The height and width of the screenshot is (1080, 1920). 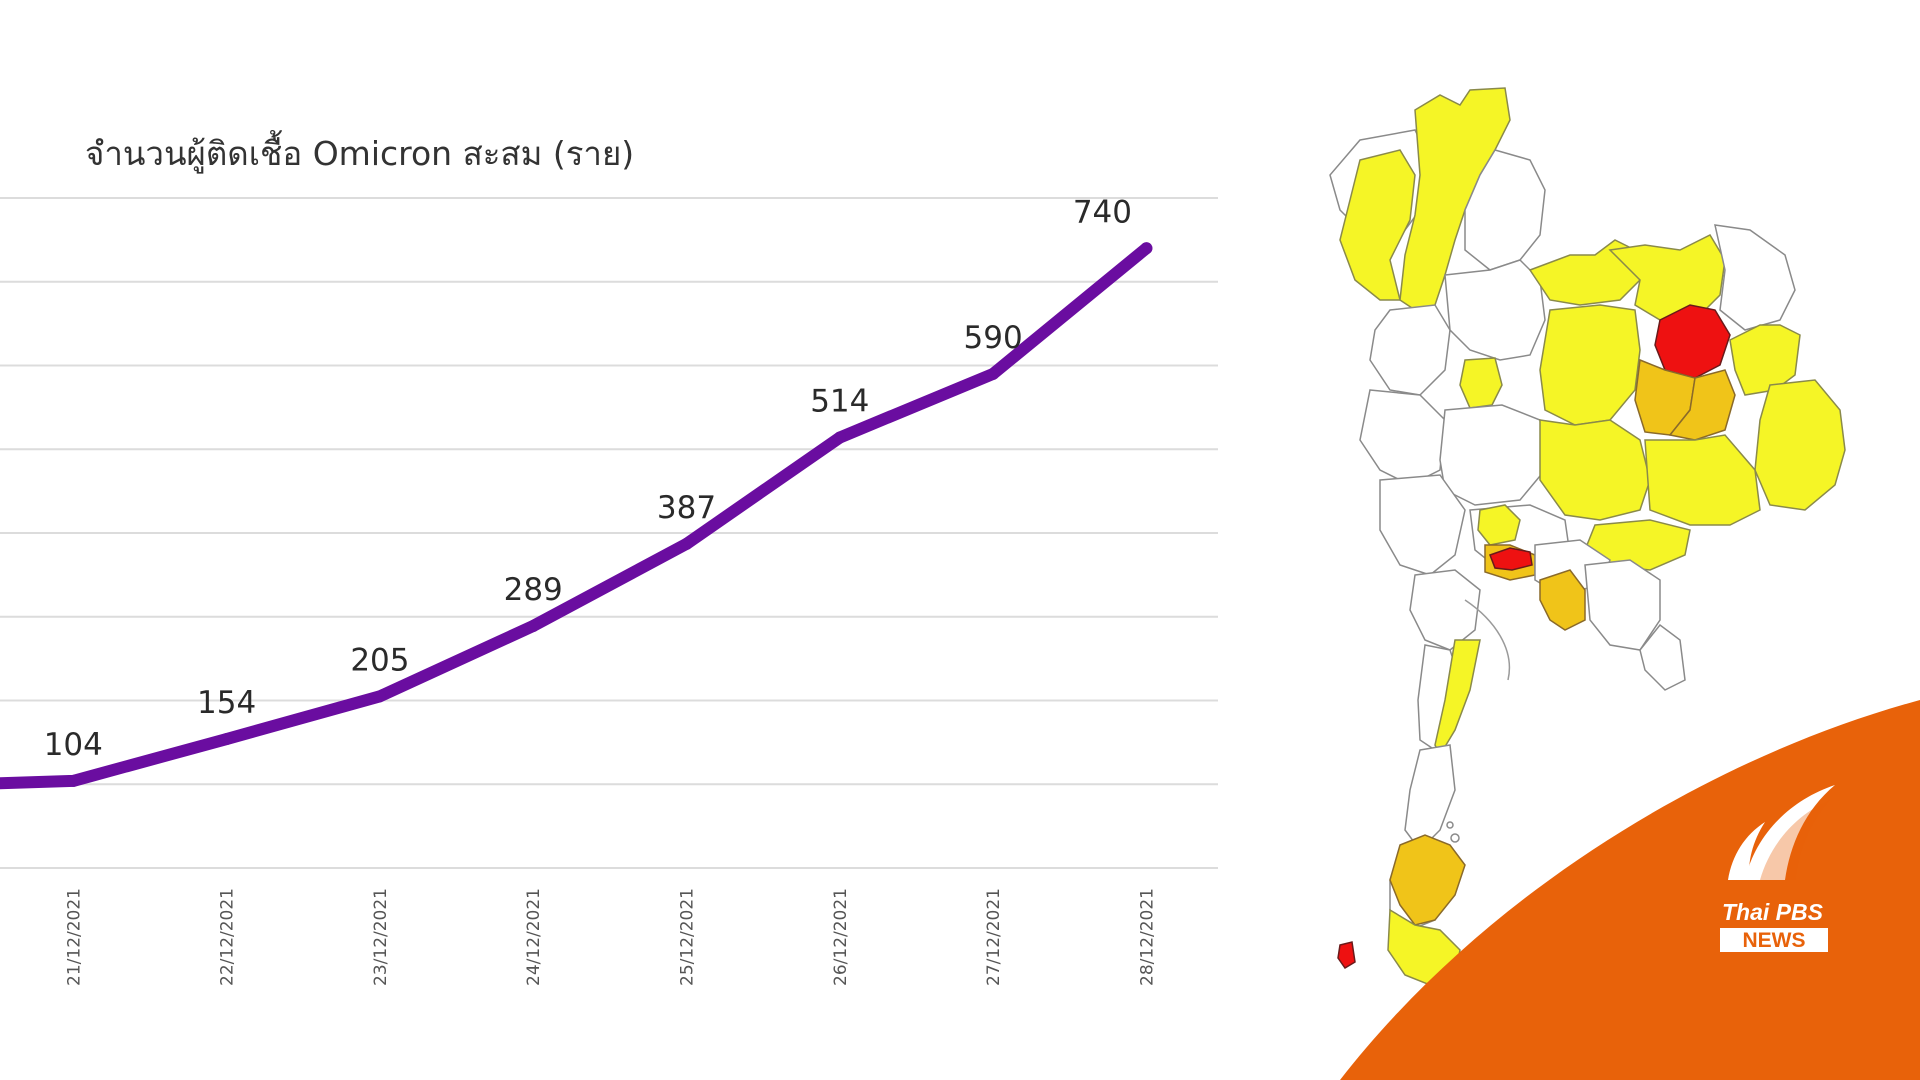 What do you see at coordinates (381, 937) in the screenshot?
I see `x-tick-label: 23/12/2021` at bounding box center [381, 937].